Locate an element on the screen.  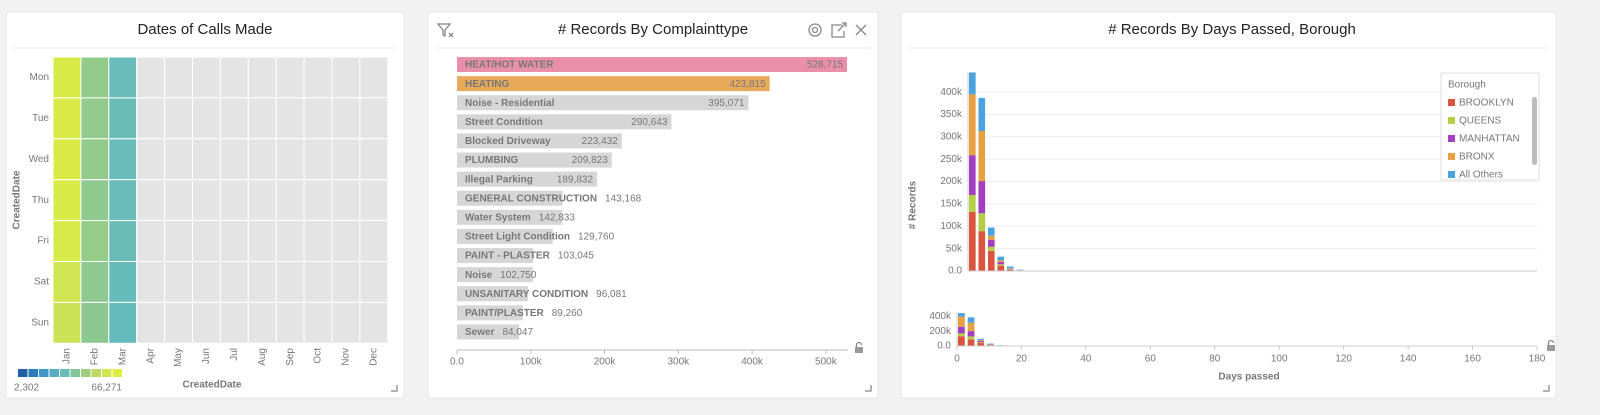
value-label: 528,715 is located at coordinates (825, 65).